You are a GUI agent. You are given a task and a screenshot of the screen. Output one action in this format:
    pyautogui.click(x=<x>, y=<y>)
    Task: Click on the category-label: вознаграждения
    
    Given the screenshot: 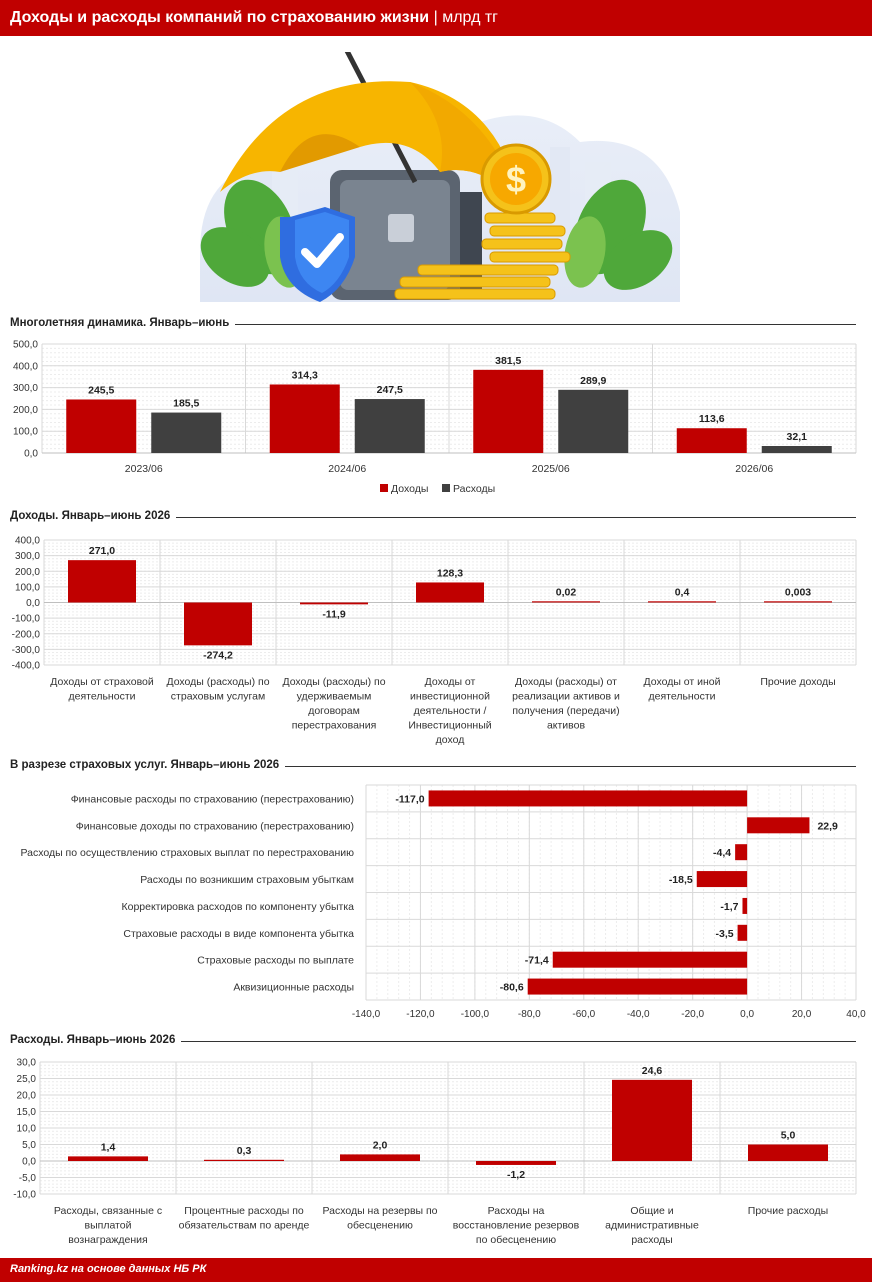 What is the action you would take?
    pyautogui.click(x=107, y=1240)
    